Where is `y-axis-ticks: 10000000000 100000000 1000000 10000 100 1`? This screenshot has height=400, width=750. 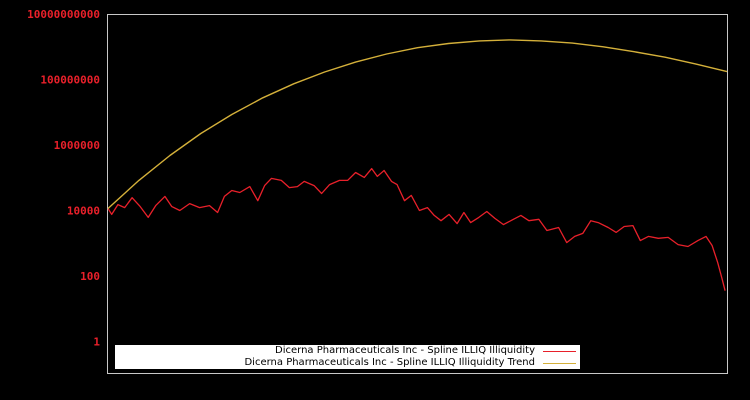 y-axis-ticks: 10000000000 100000000 1000000 10000 100 1 is located at coordinates (63, 178).